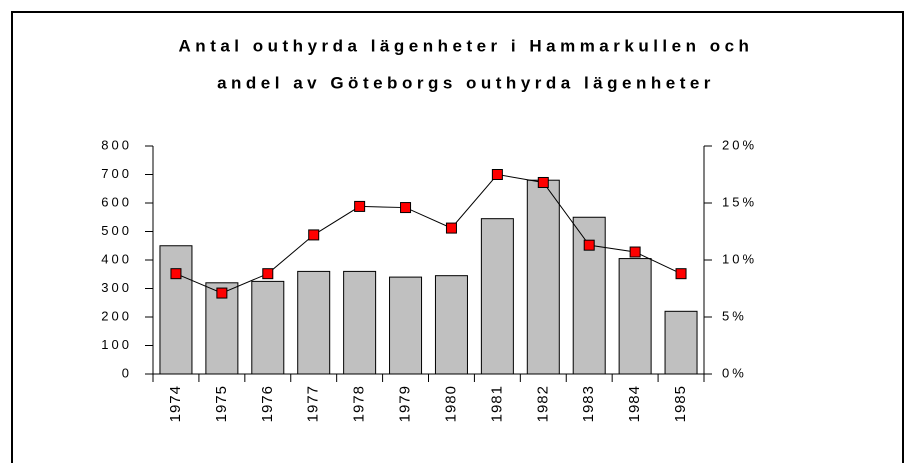 The image size is (915, 463). I want to click on y-tick-label: 0, so click(127, 372).